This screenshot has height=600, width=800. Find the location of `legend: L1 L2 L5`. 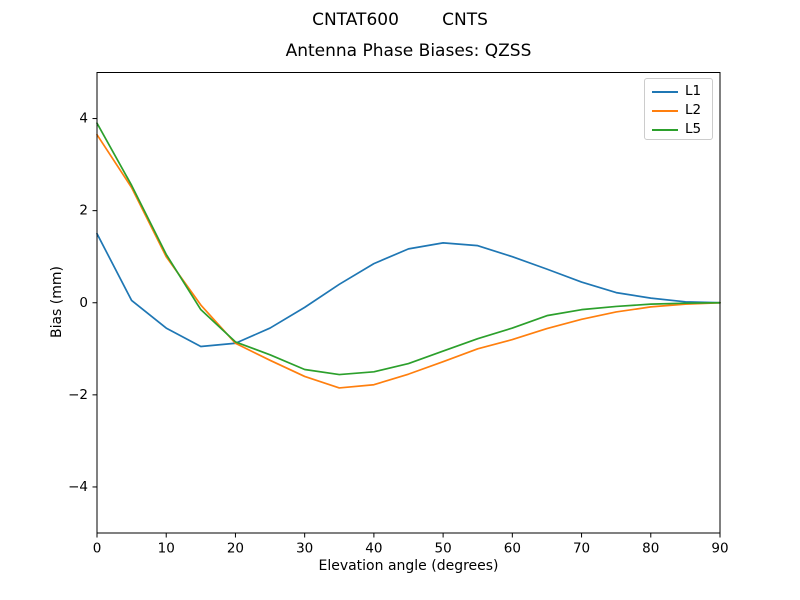

legend: L1 L2 L5 is located at coordinates (678, 109).